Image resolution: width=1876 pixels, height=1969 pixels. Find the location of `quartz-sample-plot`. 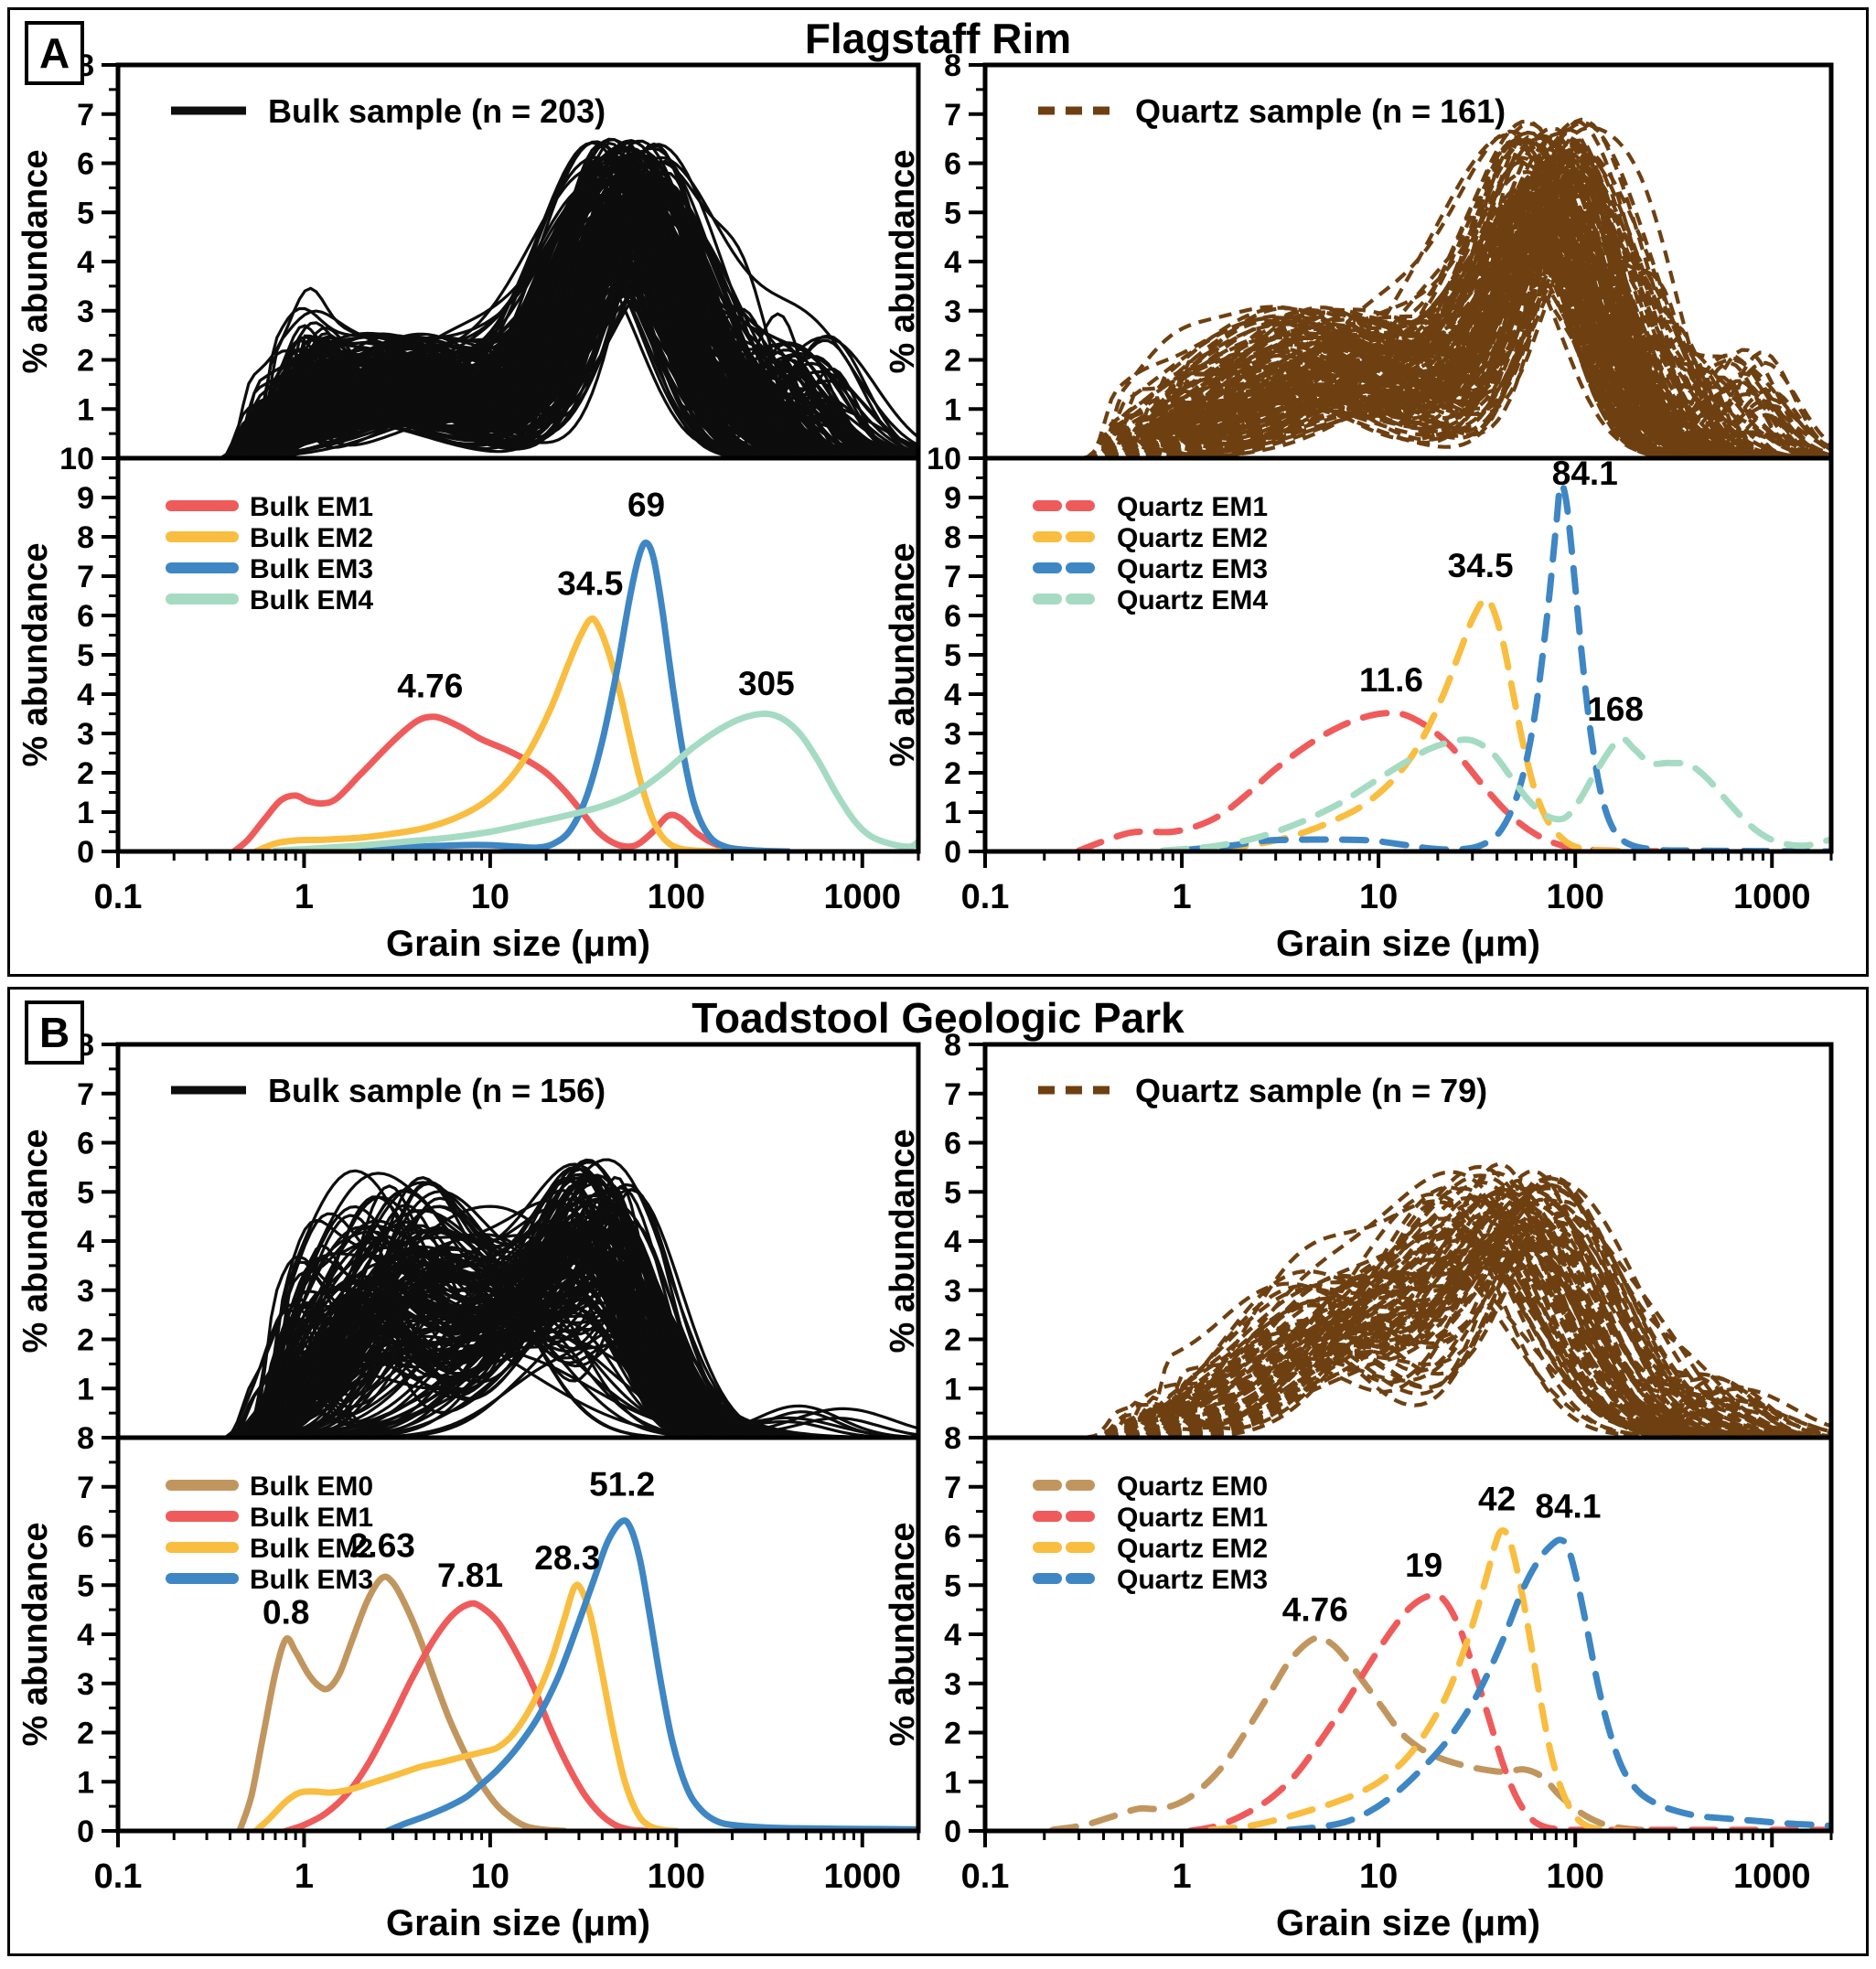

quartz-sample-plot is located at coordinates (1447, 1299).